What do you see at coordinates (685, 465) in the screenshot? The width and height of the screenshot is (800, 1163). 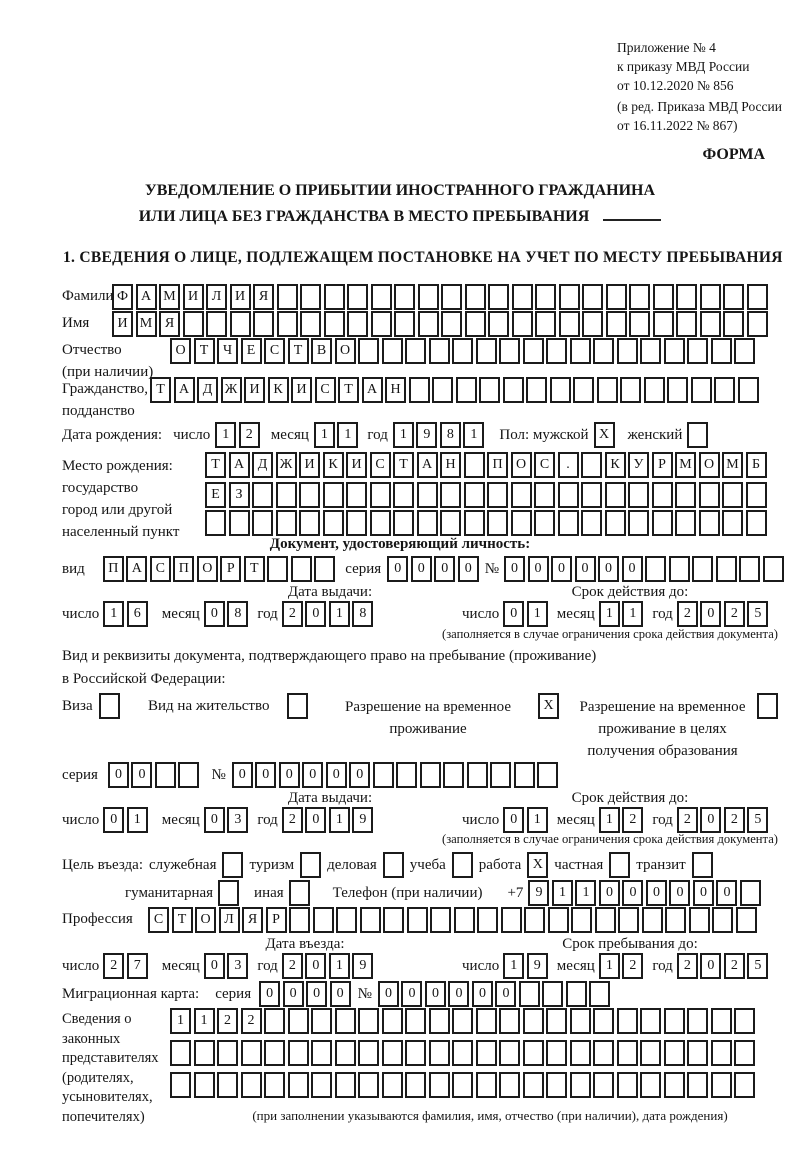 I see `char-box: М` at bounding box center [685, 465].